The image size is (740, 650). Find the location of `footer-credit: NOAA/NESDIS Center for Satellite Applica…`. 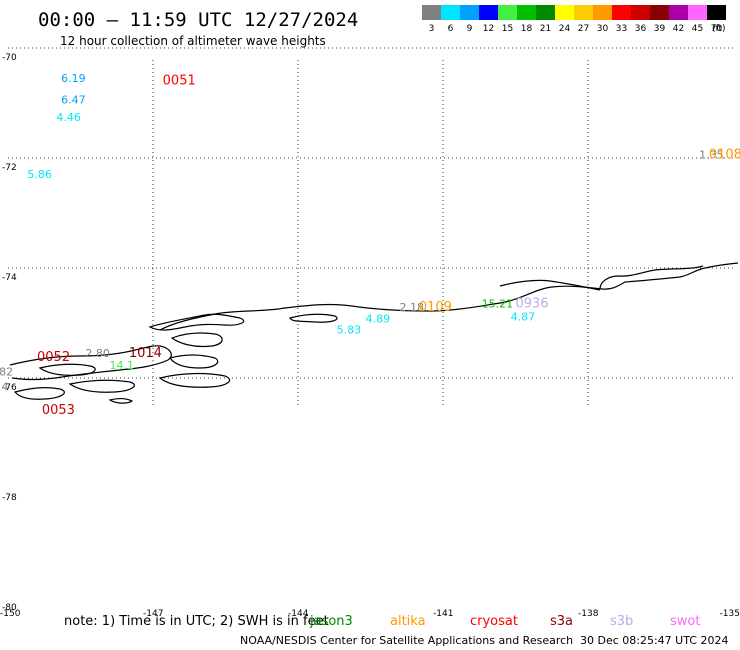

footer-credit: NOAA/NESDIS Center for Satellite Applica… is located at coordinates (406, 640).